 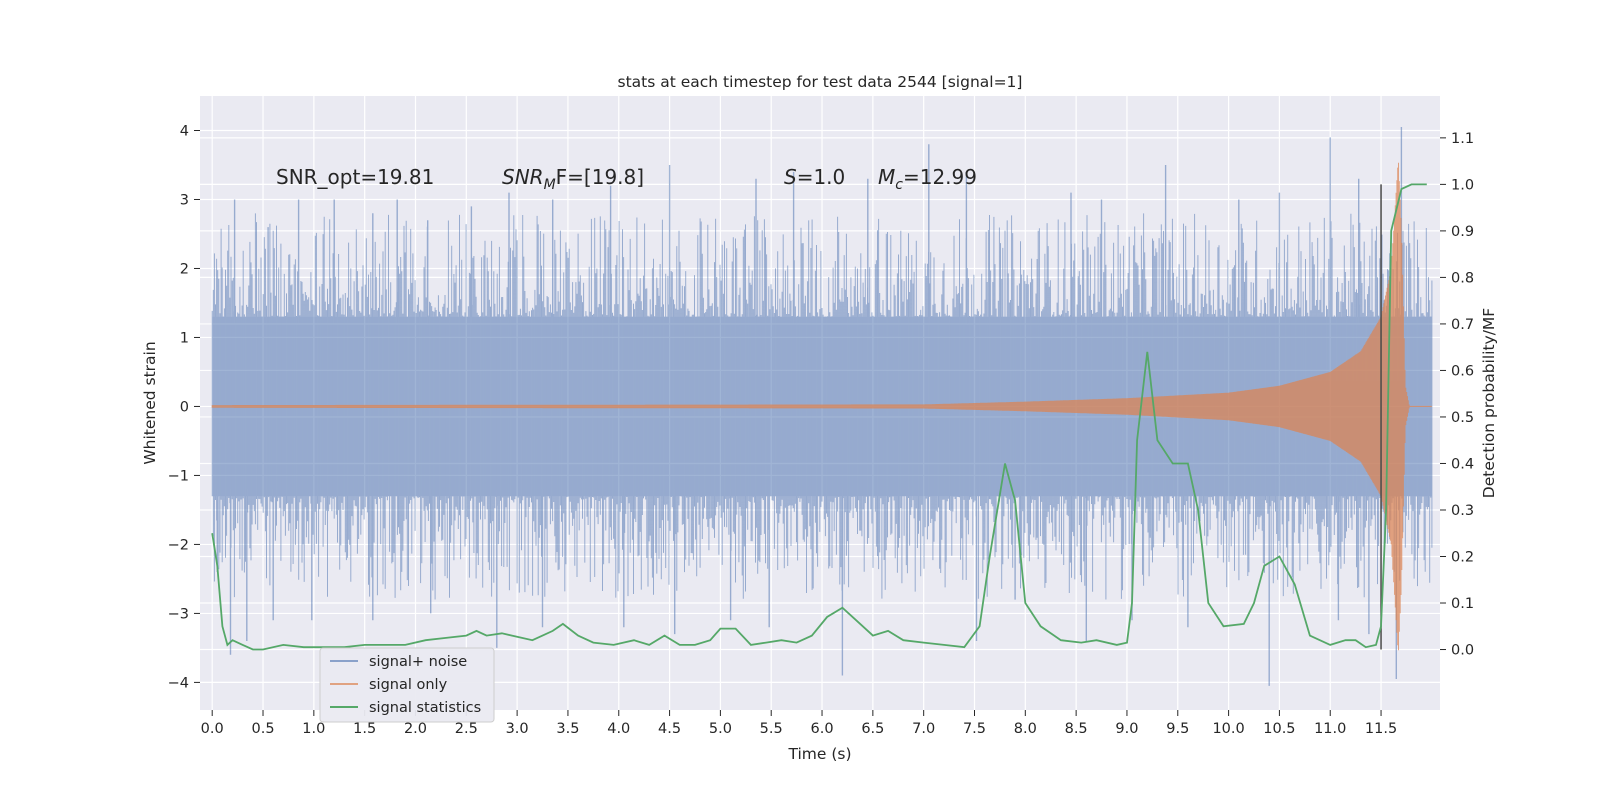 What do you see at coordinates (355, 177) in the screenshot?
I see `annotation-snr-opt: SNR_opt=19.81` at bounding box center [355, 177].